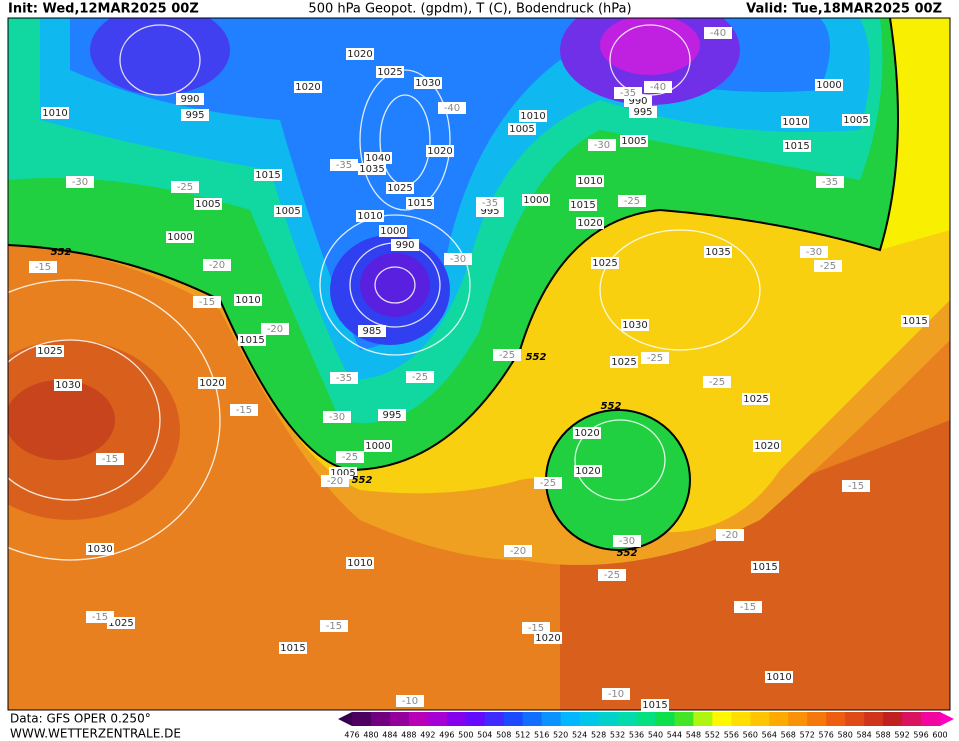 This screenshot has width=959, height=741. I want to click on pressure-label: 1030, so click(99, 549).